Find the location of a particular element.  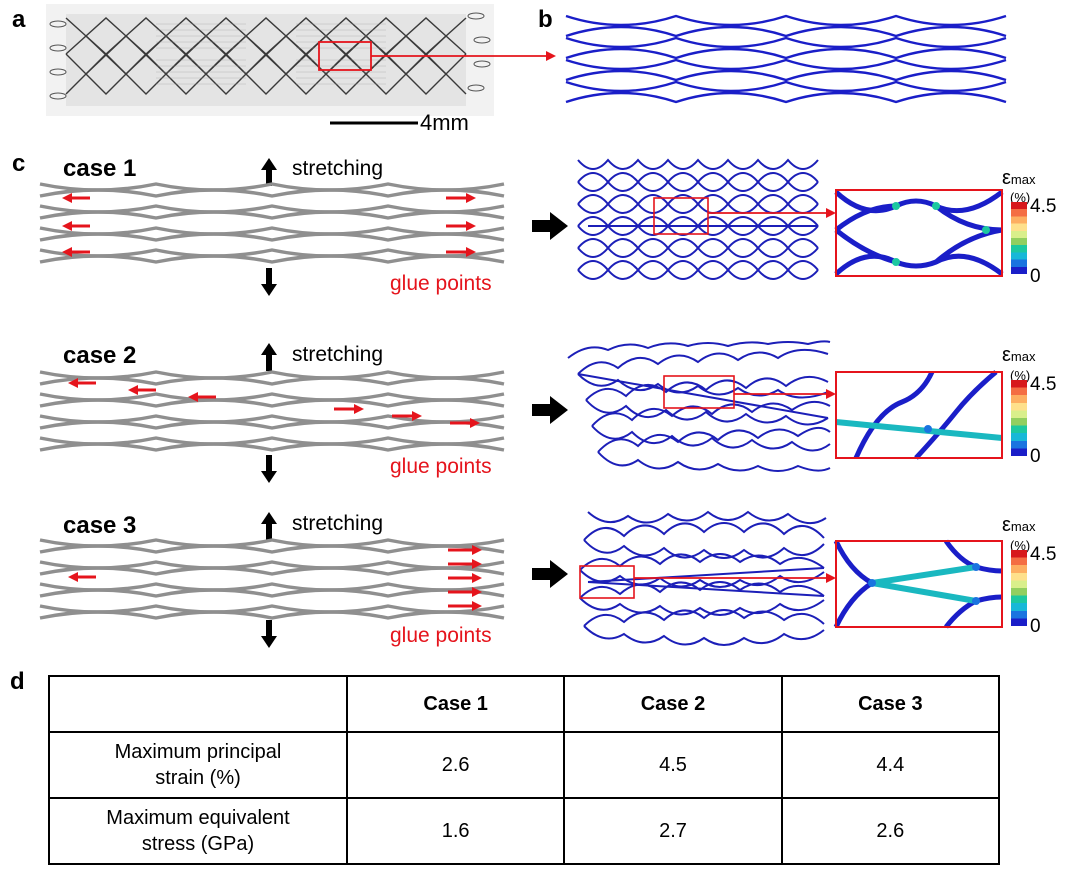

case-1-deformed-stent is located at coordinates (698, 219).